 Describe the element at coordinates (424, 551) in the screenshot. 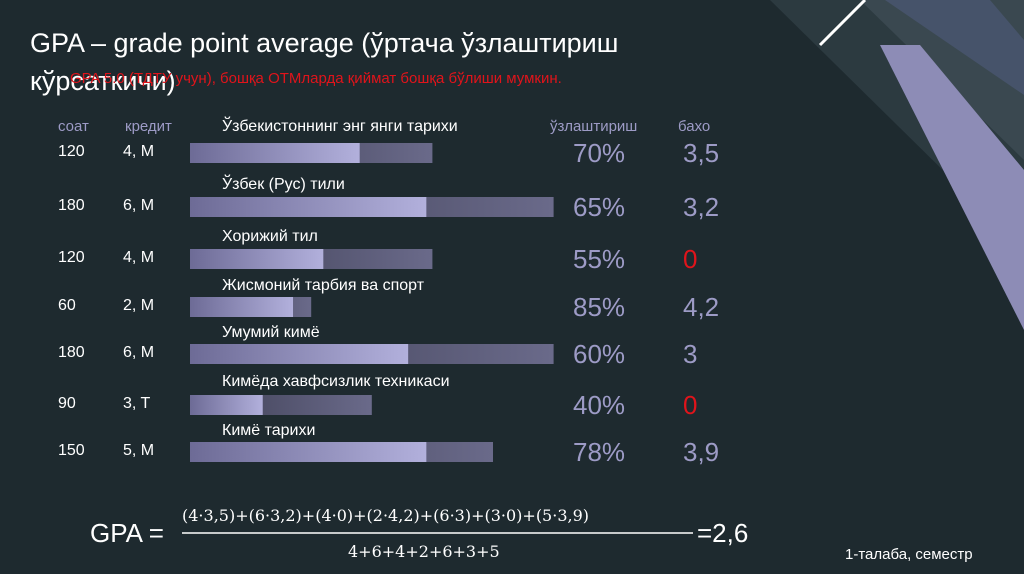

I see `formula-denominator: 4+6+4+2+6+3+5` at that location.